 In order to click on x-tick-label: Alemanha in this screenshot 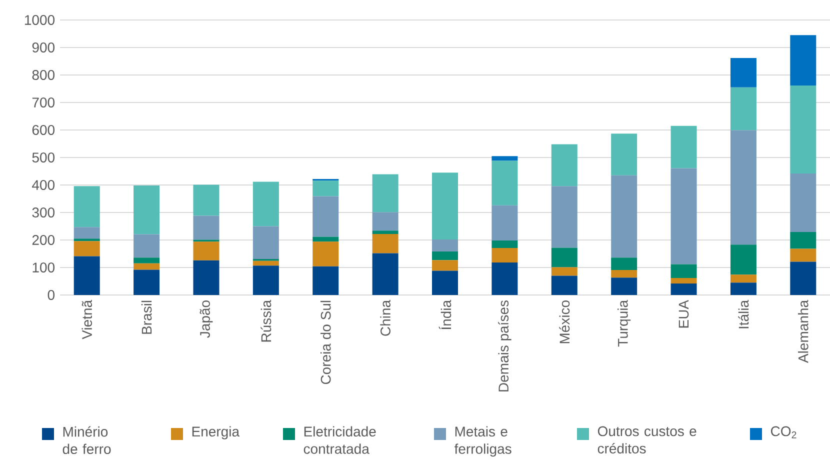, I will do `click(803, 331)`.